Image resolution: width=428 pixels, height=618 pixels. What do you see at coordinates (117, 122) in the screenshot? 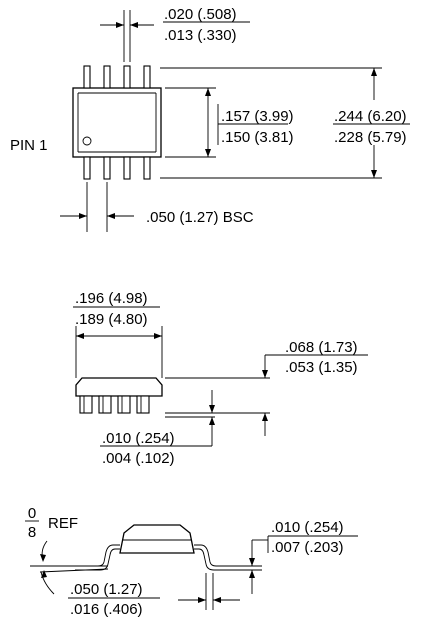
I see `package-body-top` at bounding box center [117, 122].